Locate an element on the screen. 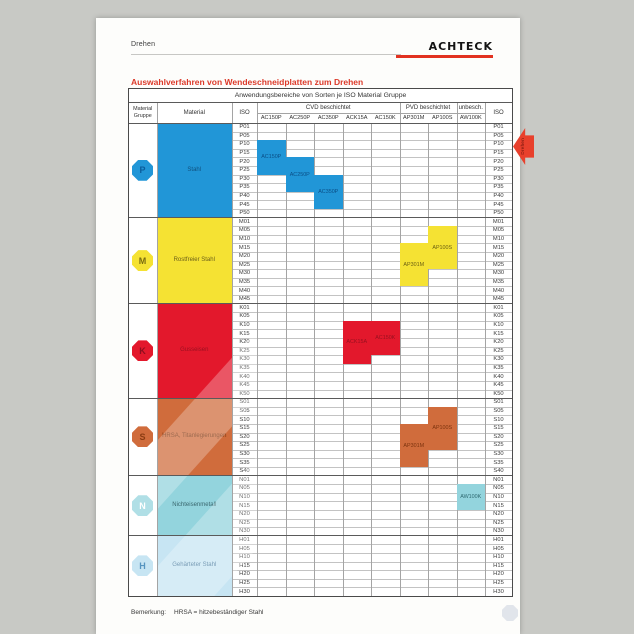 This screenshot has height=634, width=634. material-cell-S: HRSA, Titanlegierungen is located at coordinates (194, 437).